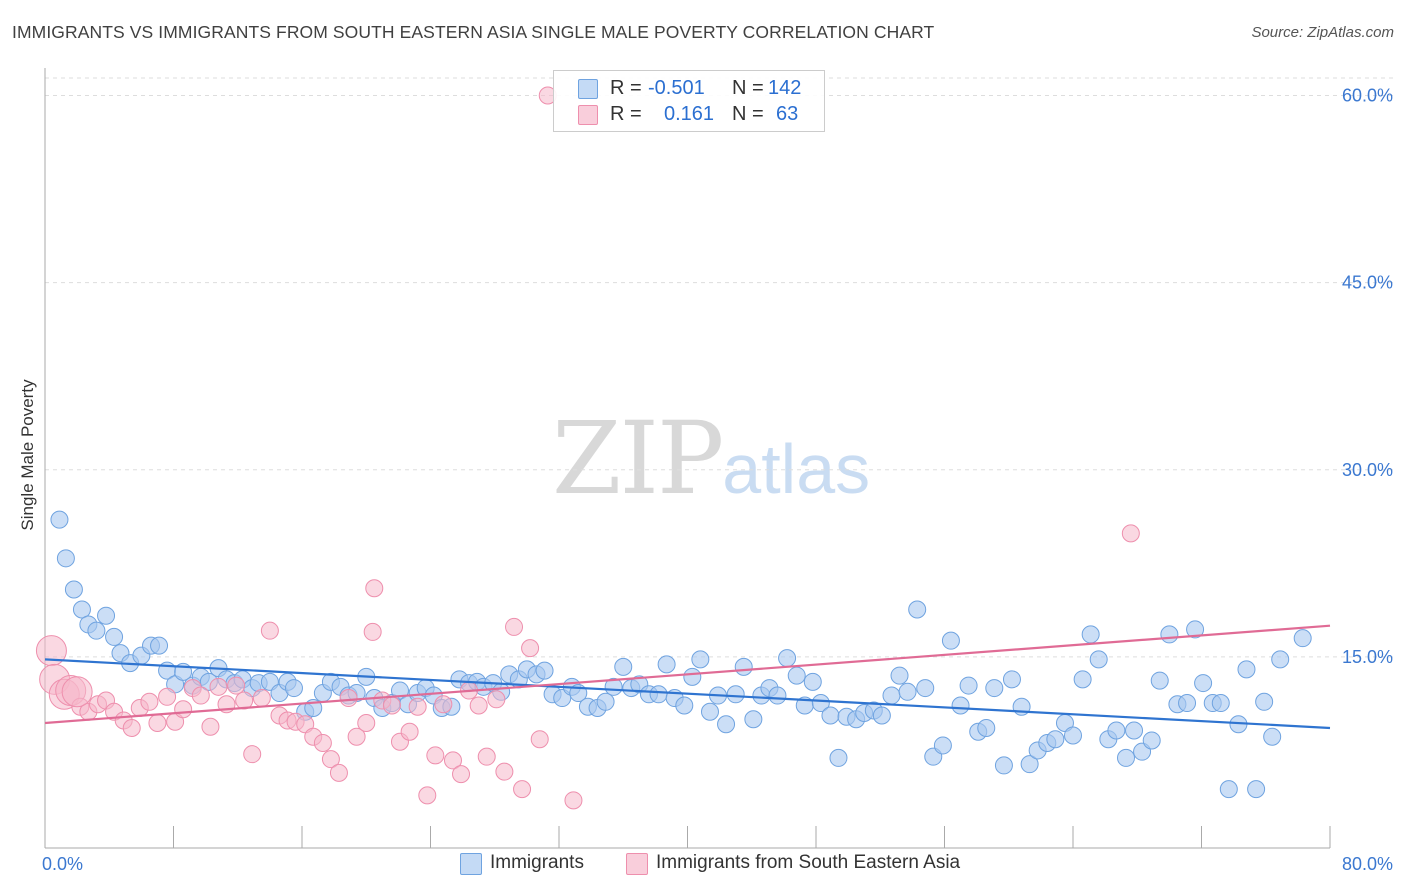 This screenshot has height=892, width=1406. Describe the element at coordinates (689, 114) in the screenshot. I see `legend-r-value: 0.161` at that location.